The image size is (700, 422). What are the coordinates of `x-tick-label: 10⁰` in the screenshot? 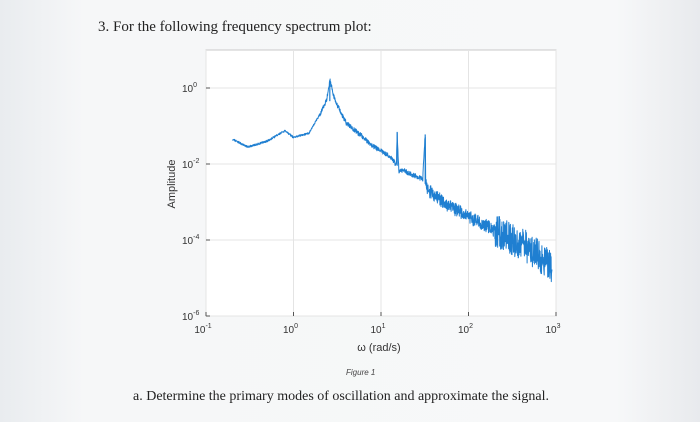 It's located at (290, 329).